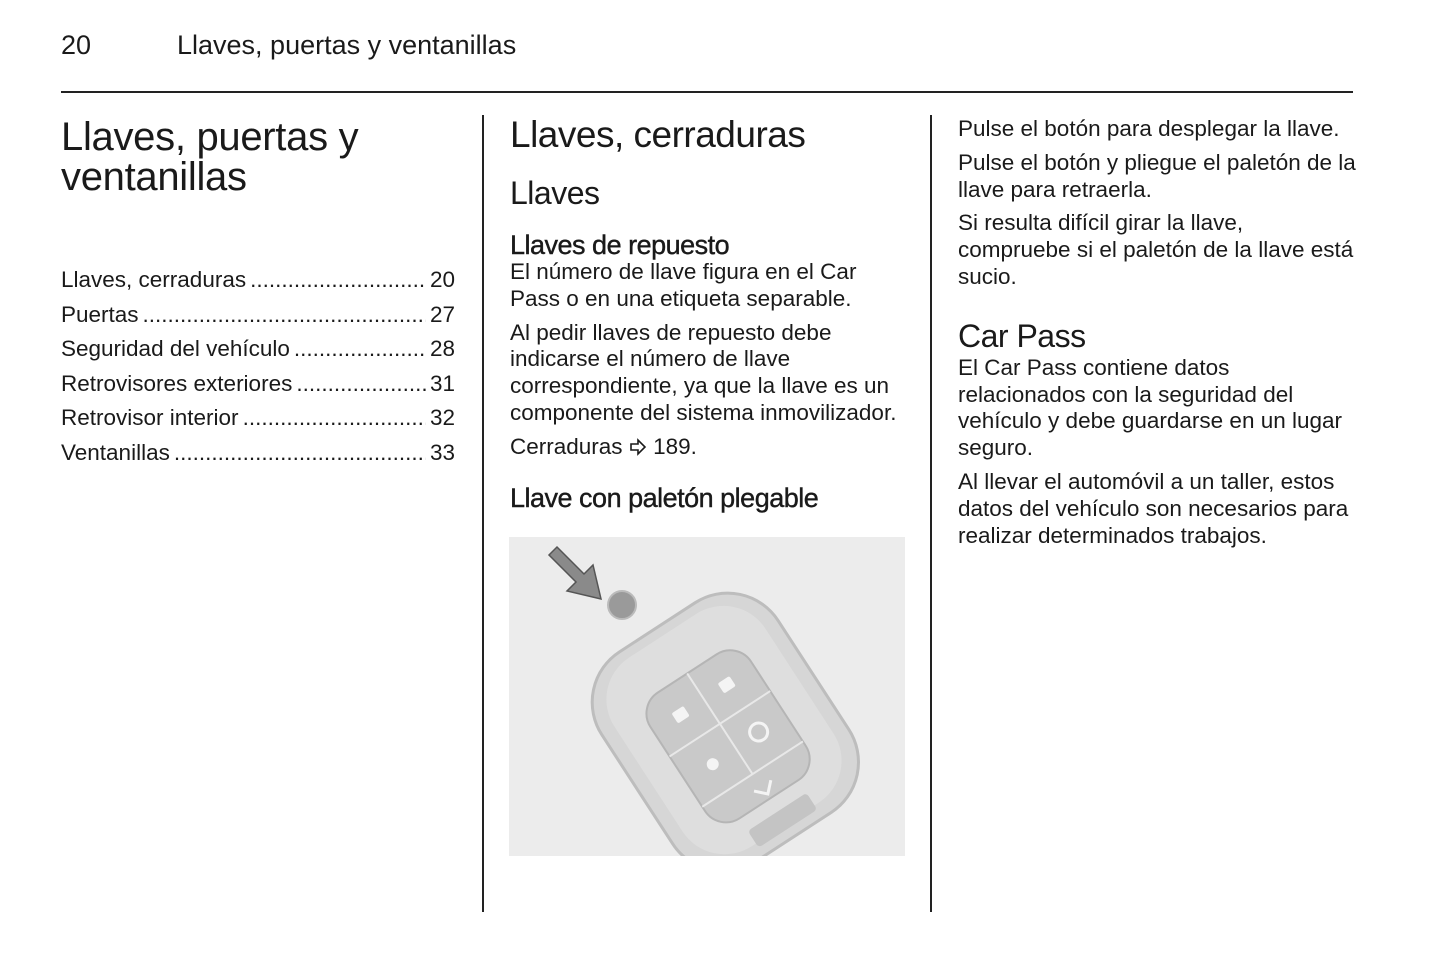 The width and height of the screenshot is (1445, 965). What do you see at coordinates (725, 732) in the screenshot?
I see `key-fob` at bounding box center [725, 732].